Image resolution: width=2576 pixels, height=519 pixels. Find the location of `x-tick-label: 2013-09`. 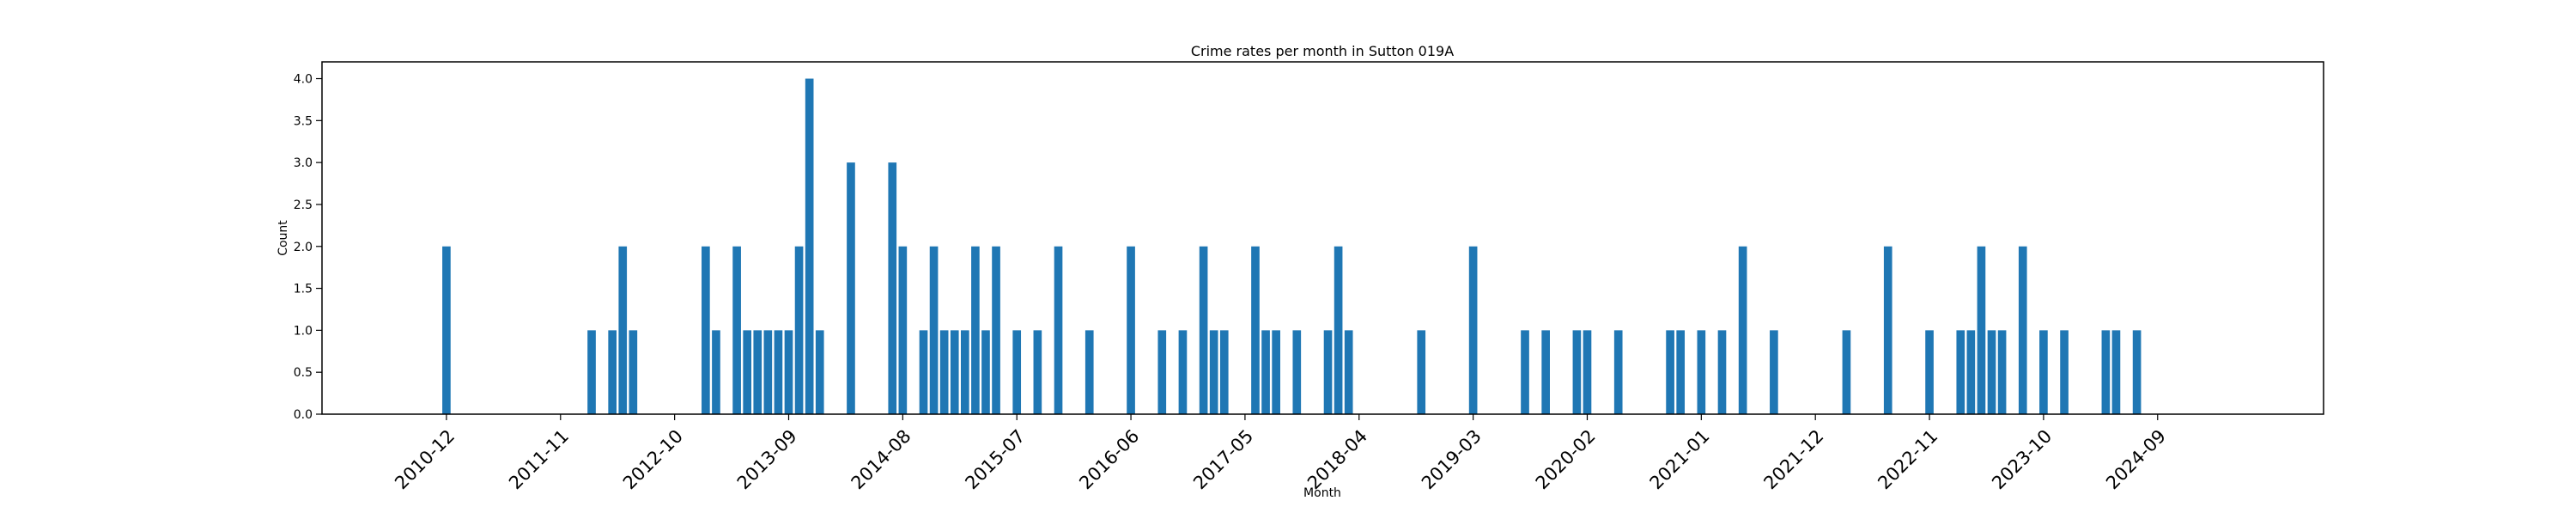

x-tick-label: 2013-09 is located at coordinates (767, 459).